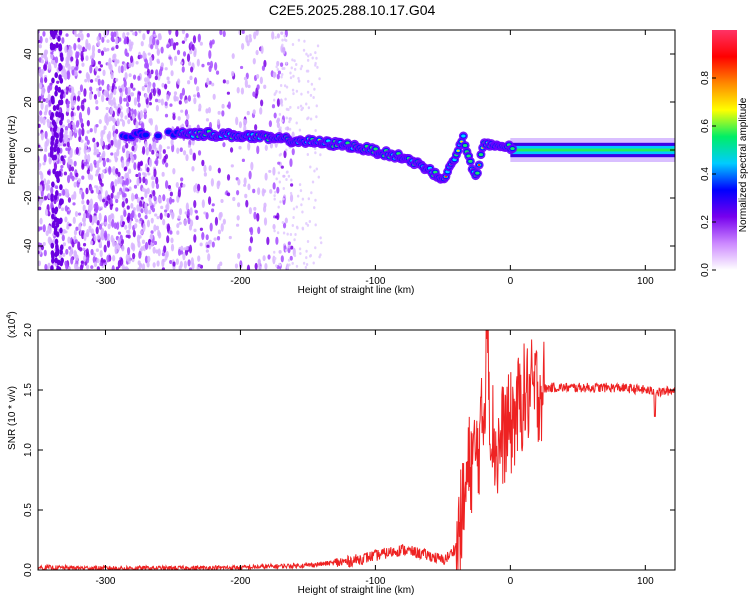 This screenshot has width=750, height=605. I want to click on signal-peak, so click(458, 150).